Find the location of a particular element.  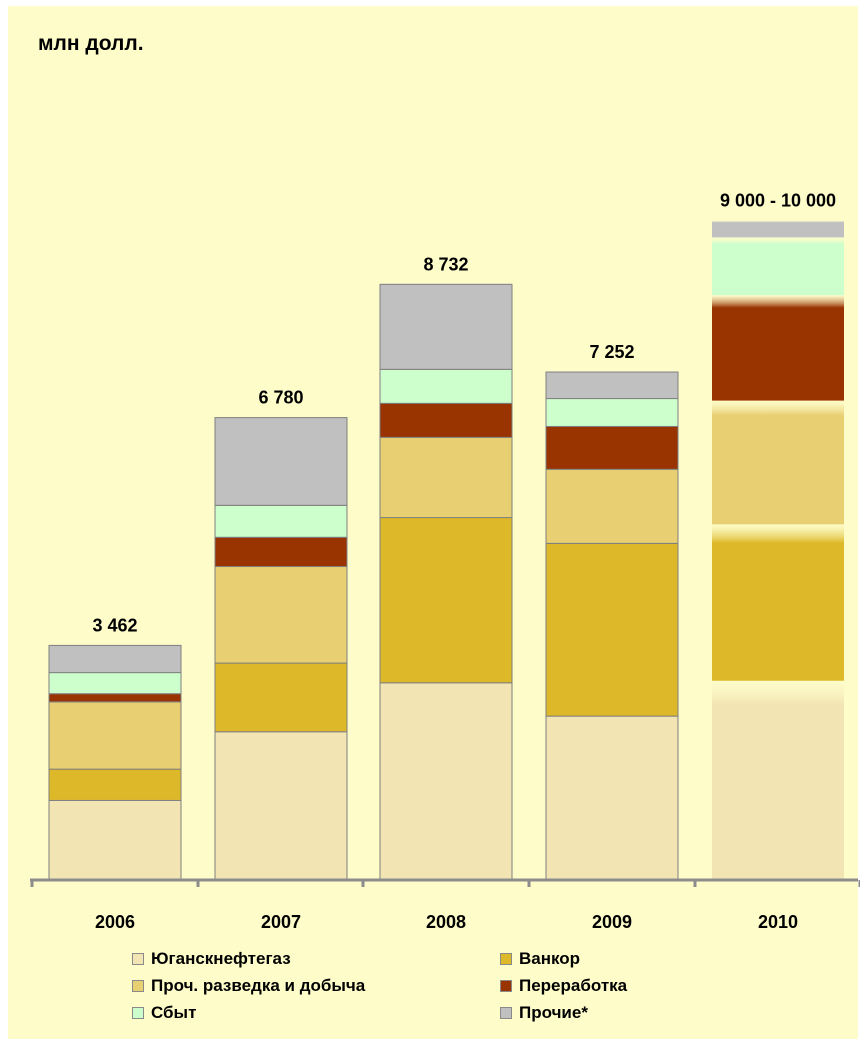

x-tick-label-2010: 2010 is located at coordinates (778, 922).